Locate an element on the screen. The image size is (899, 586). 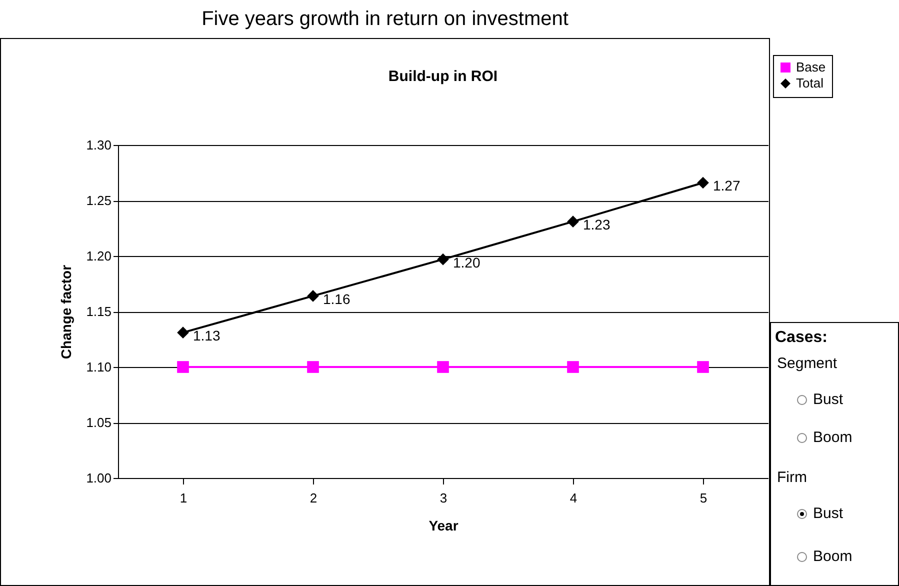
y-tick-label: 1.20 is located at coordinates (99, 256).